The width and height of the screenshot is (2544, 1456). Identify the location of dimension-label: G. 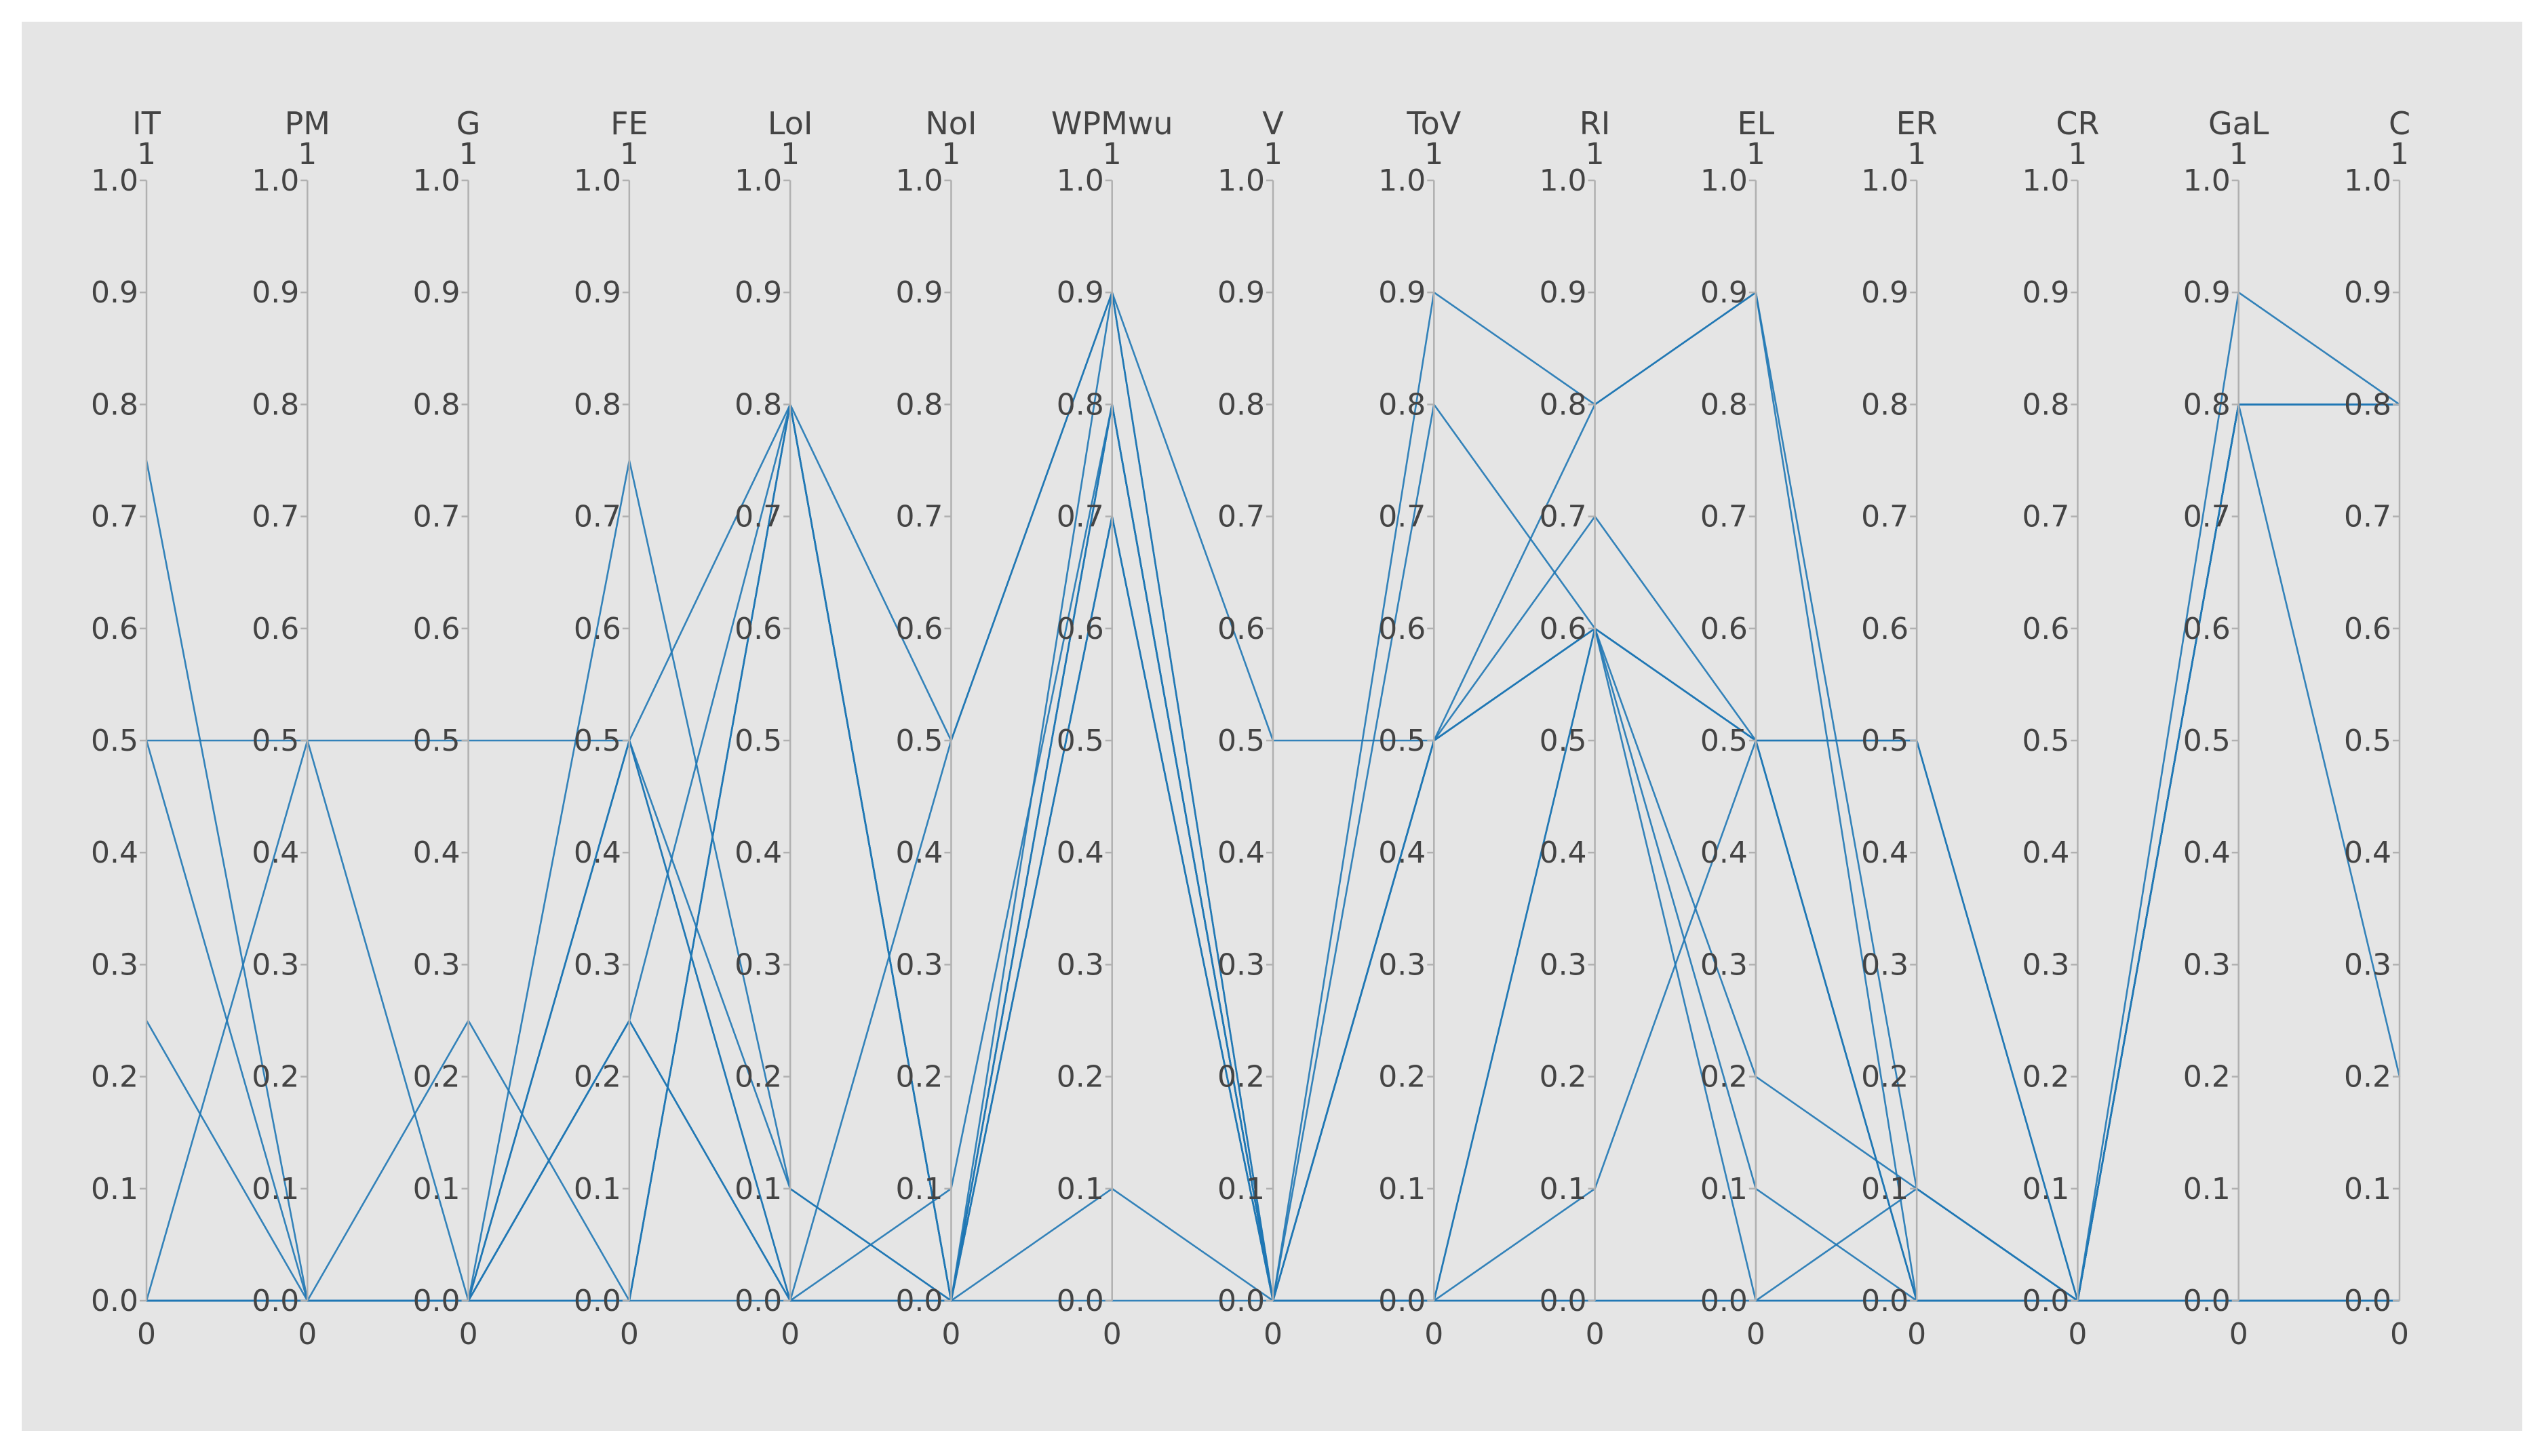
(469, 124).